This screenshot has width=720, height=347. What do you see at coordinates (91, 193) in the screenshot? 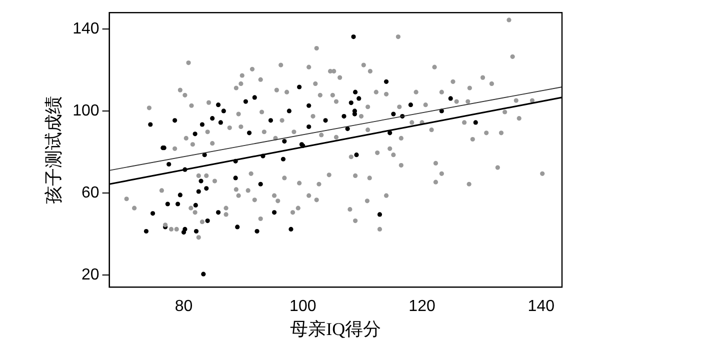
I see `y-tick-label: 60` at bounding box center [91, 193].